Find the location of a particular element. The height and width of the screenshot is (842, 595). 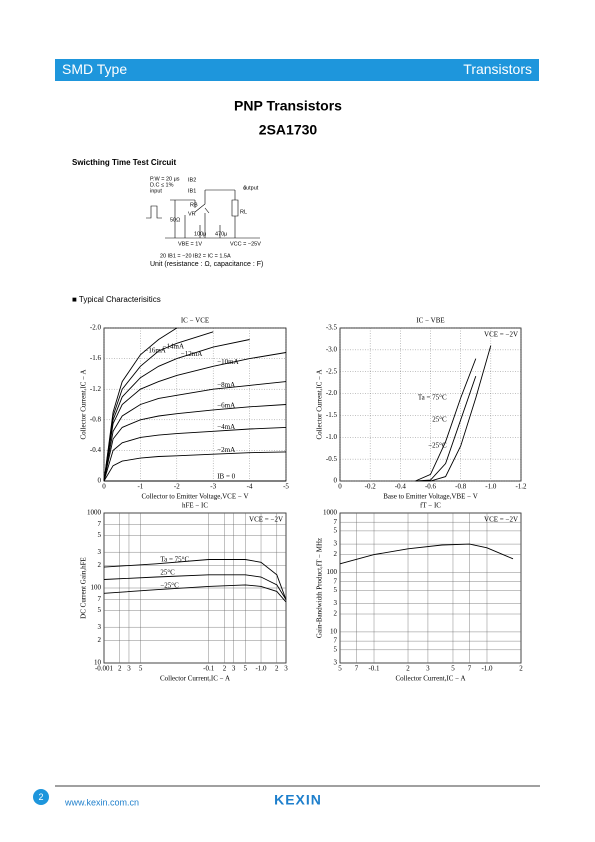

x-axis-label: Base to Emitter Voltage,VBE − V is located at coordinates (430, 497).